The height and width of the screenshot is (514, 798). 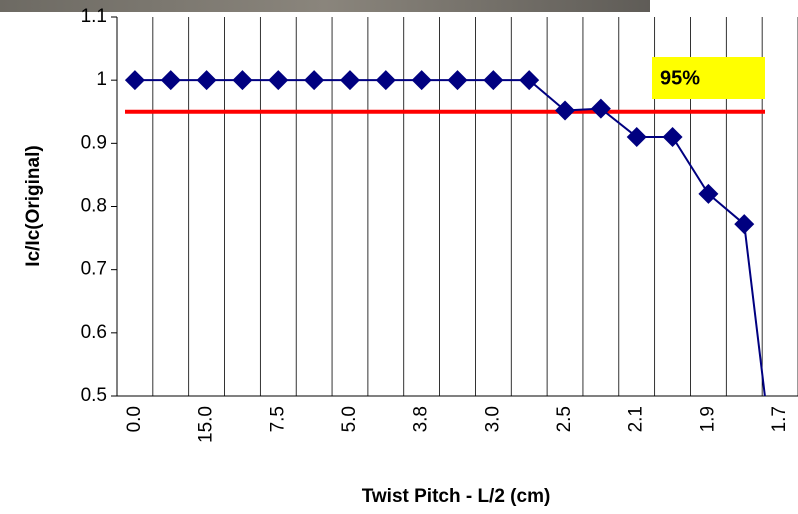 What do you see at coordinates (349, 419) in the screenshot?
I see `x-tick-label: 5.0` at bounding box center [349, 419].